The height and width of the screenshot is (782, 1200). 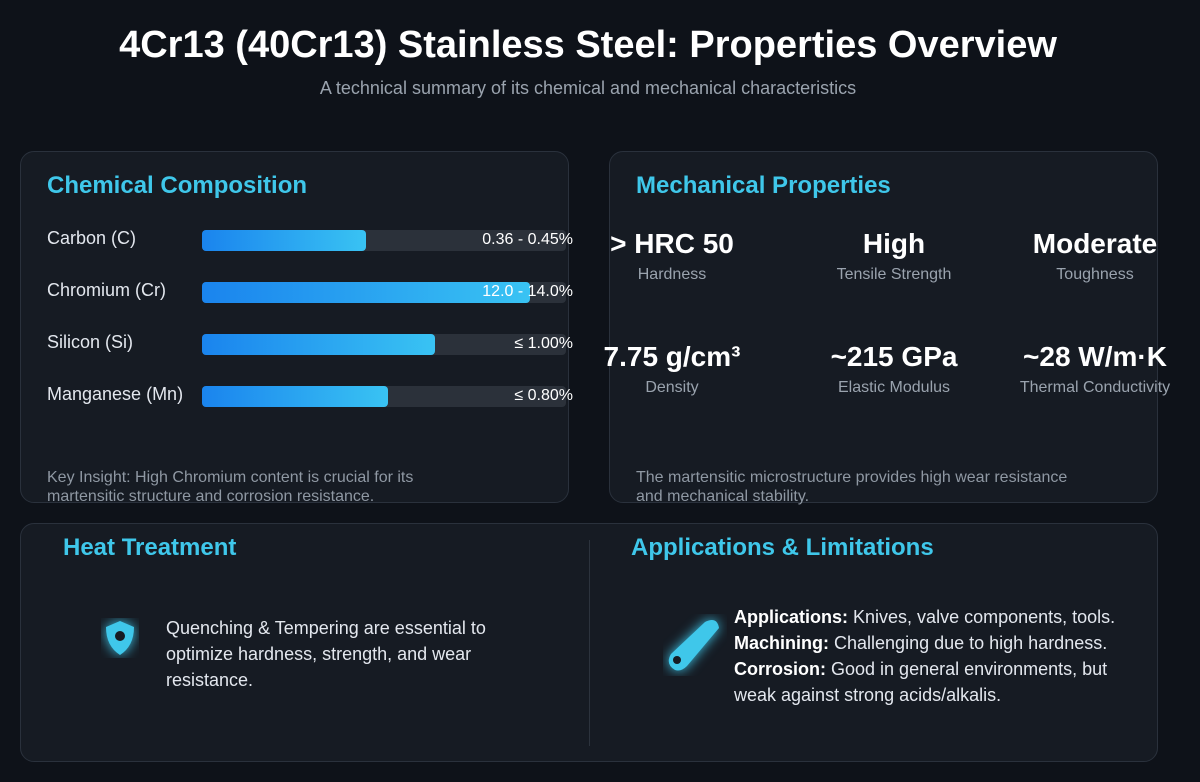 What do you see at coordinates (780, 669) in the screenshot?
I see `item-term: Corrosion:` at bounding box center [780, 669].